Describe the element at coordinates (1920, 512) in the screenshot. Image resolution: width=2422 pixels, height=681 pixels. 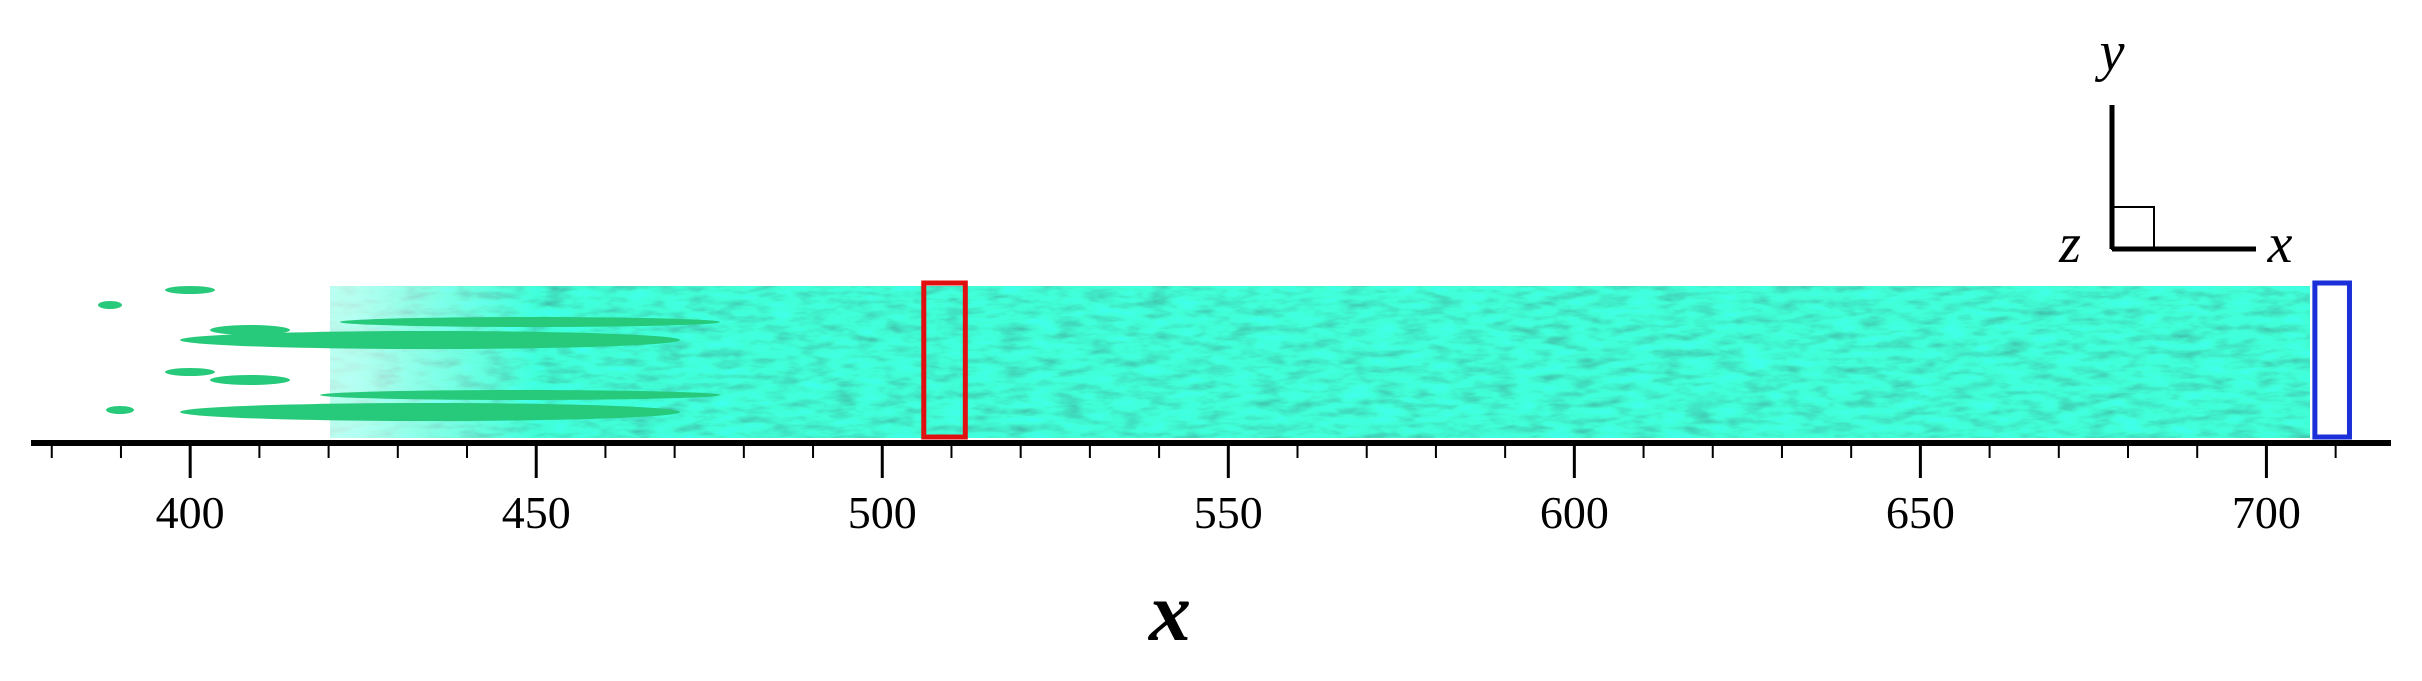
I see `x-tick-label: 650` at that location.